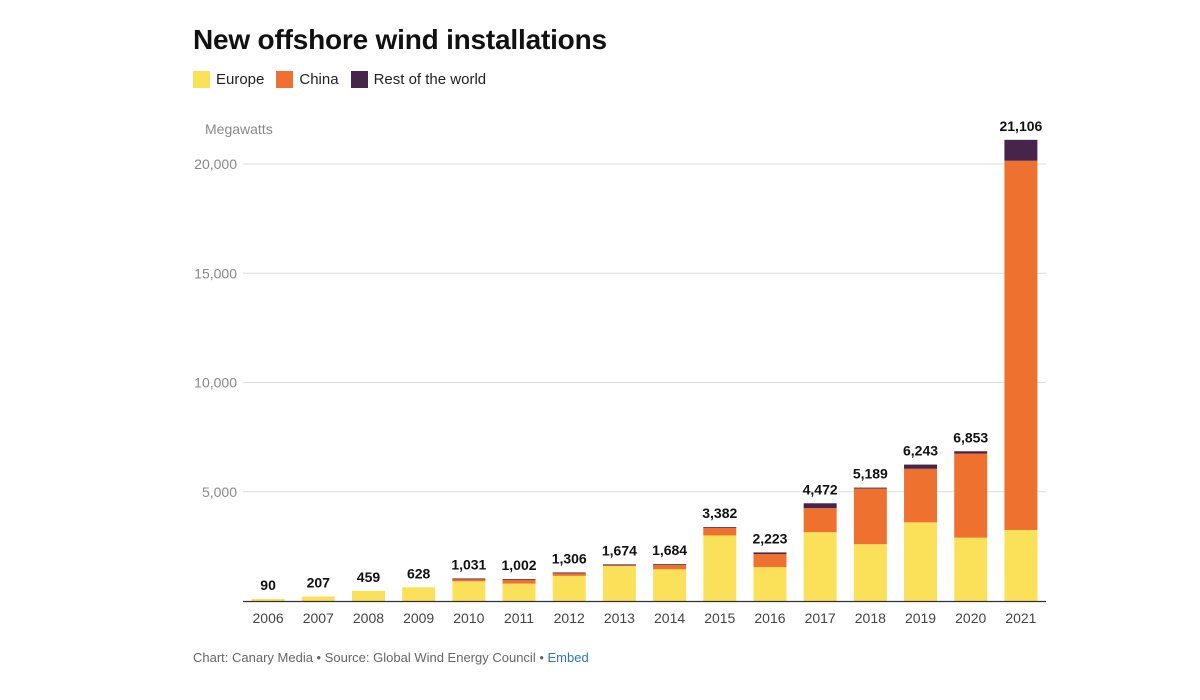 This screenshot has width=1200, height=700. I want to click on legend-swatch-rest-of-world, so click(359, 79).